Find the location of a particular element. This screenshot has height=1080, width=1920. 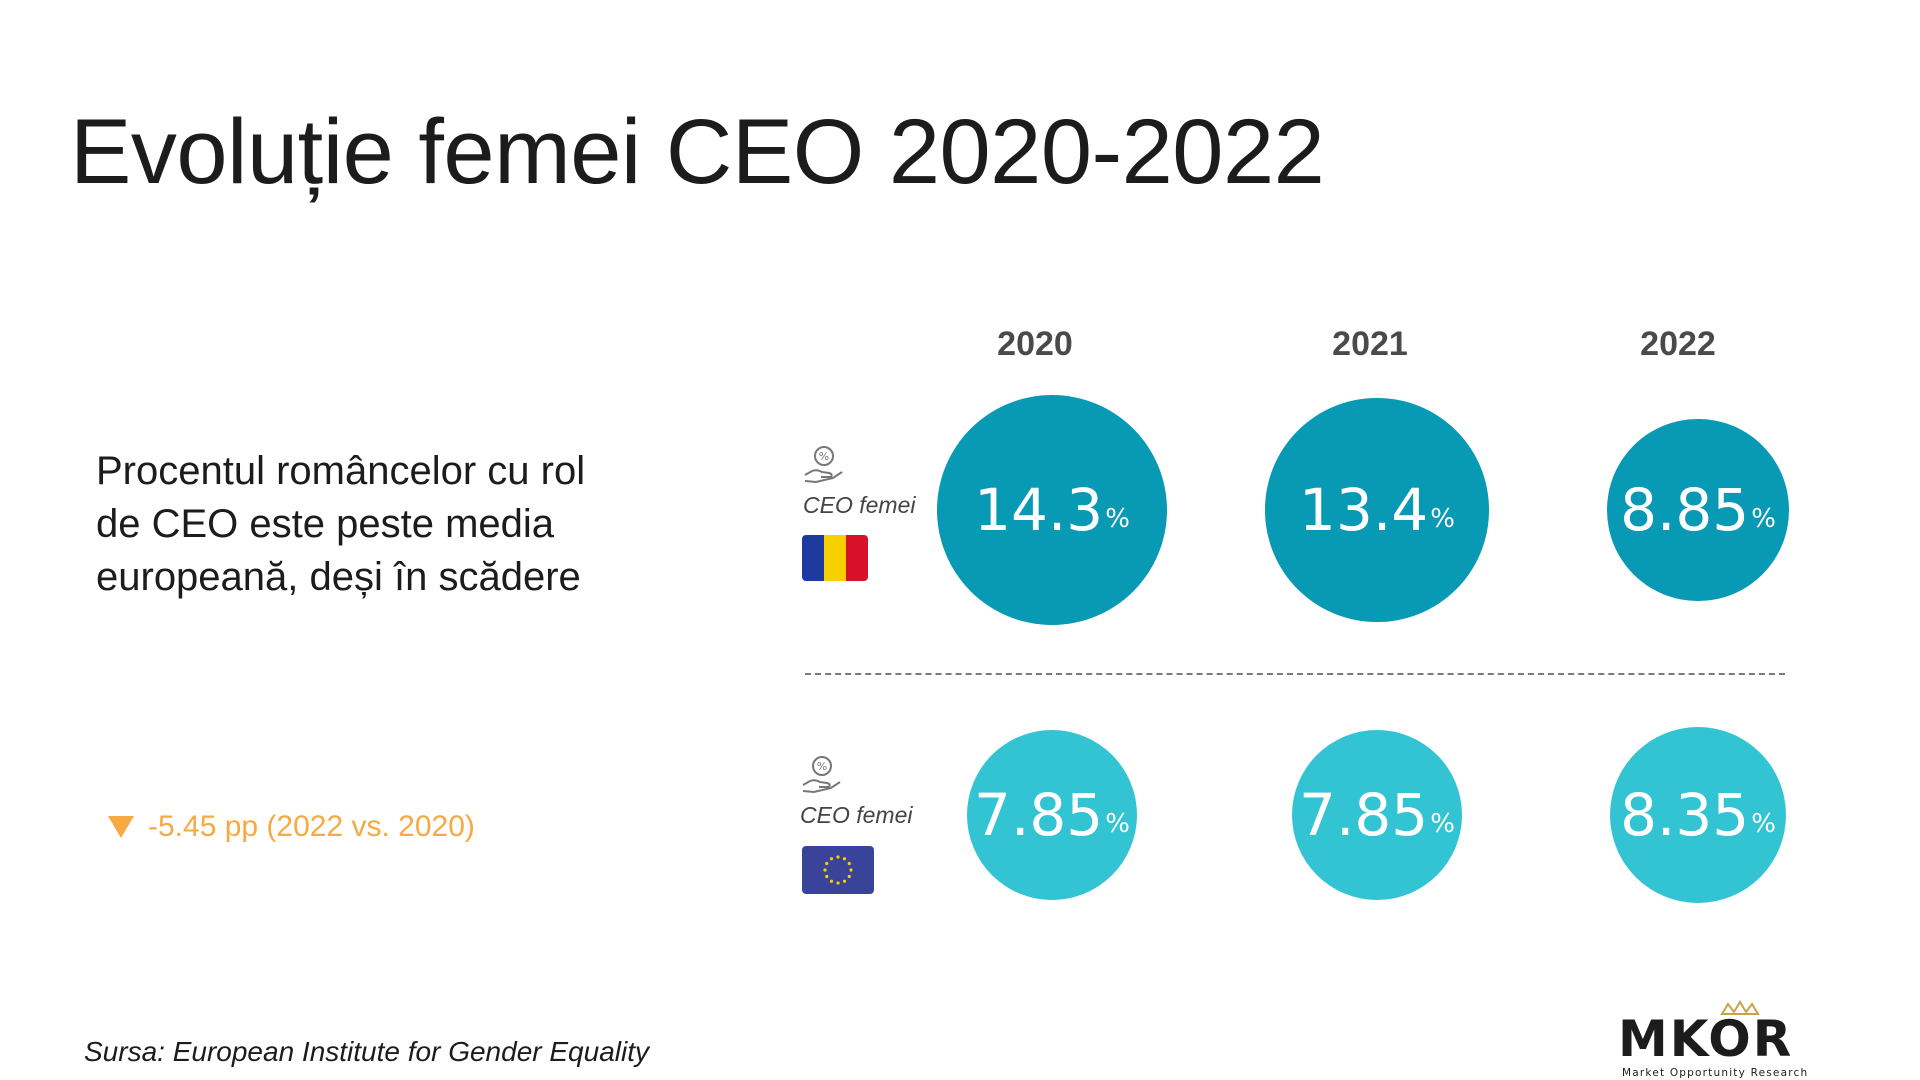

row-label-romania: CEO femei is located at coordinates (859, 505).